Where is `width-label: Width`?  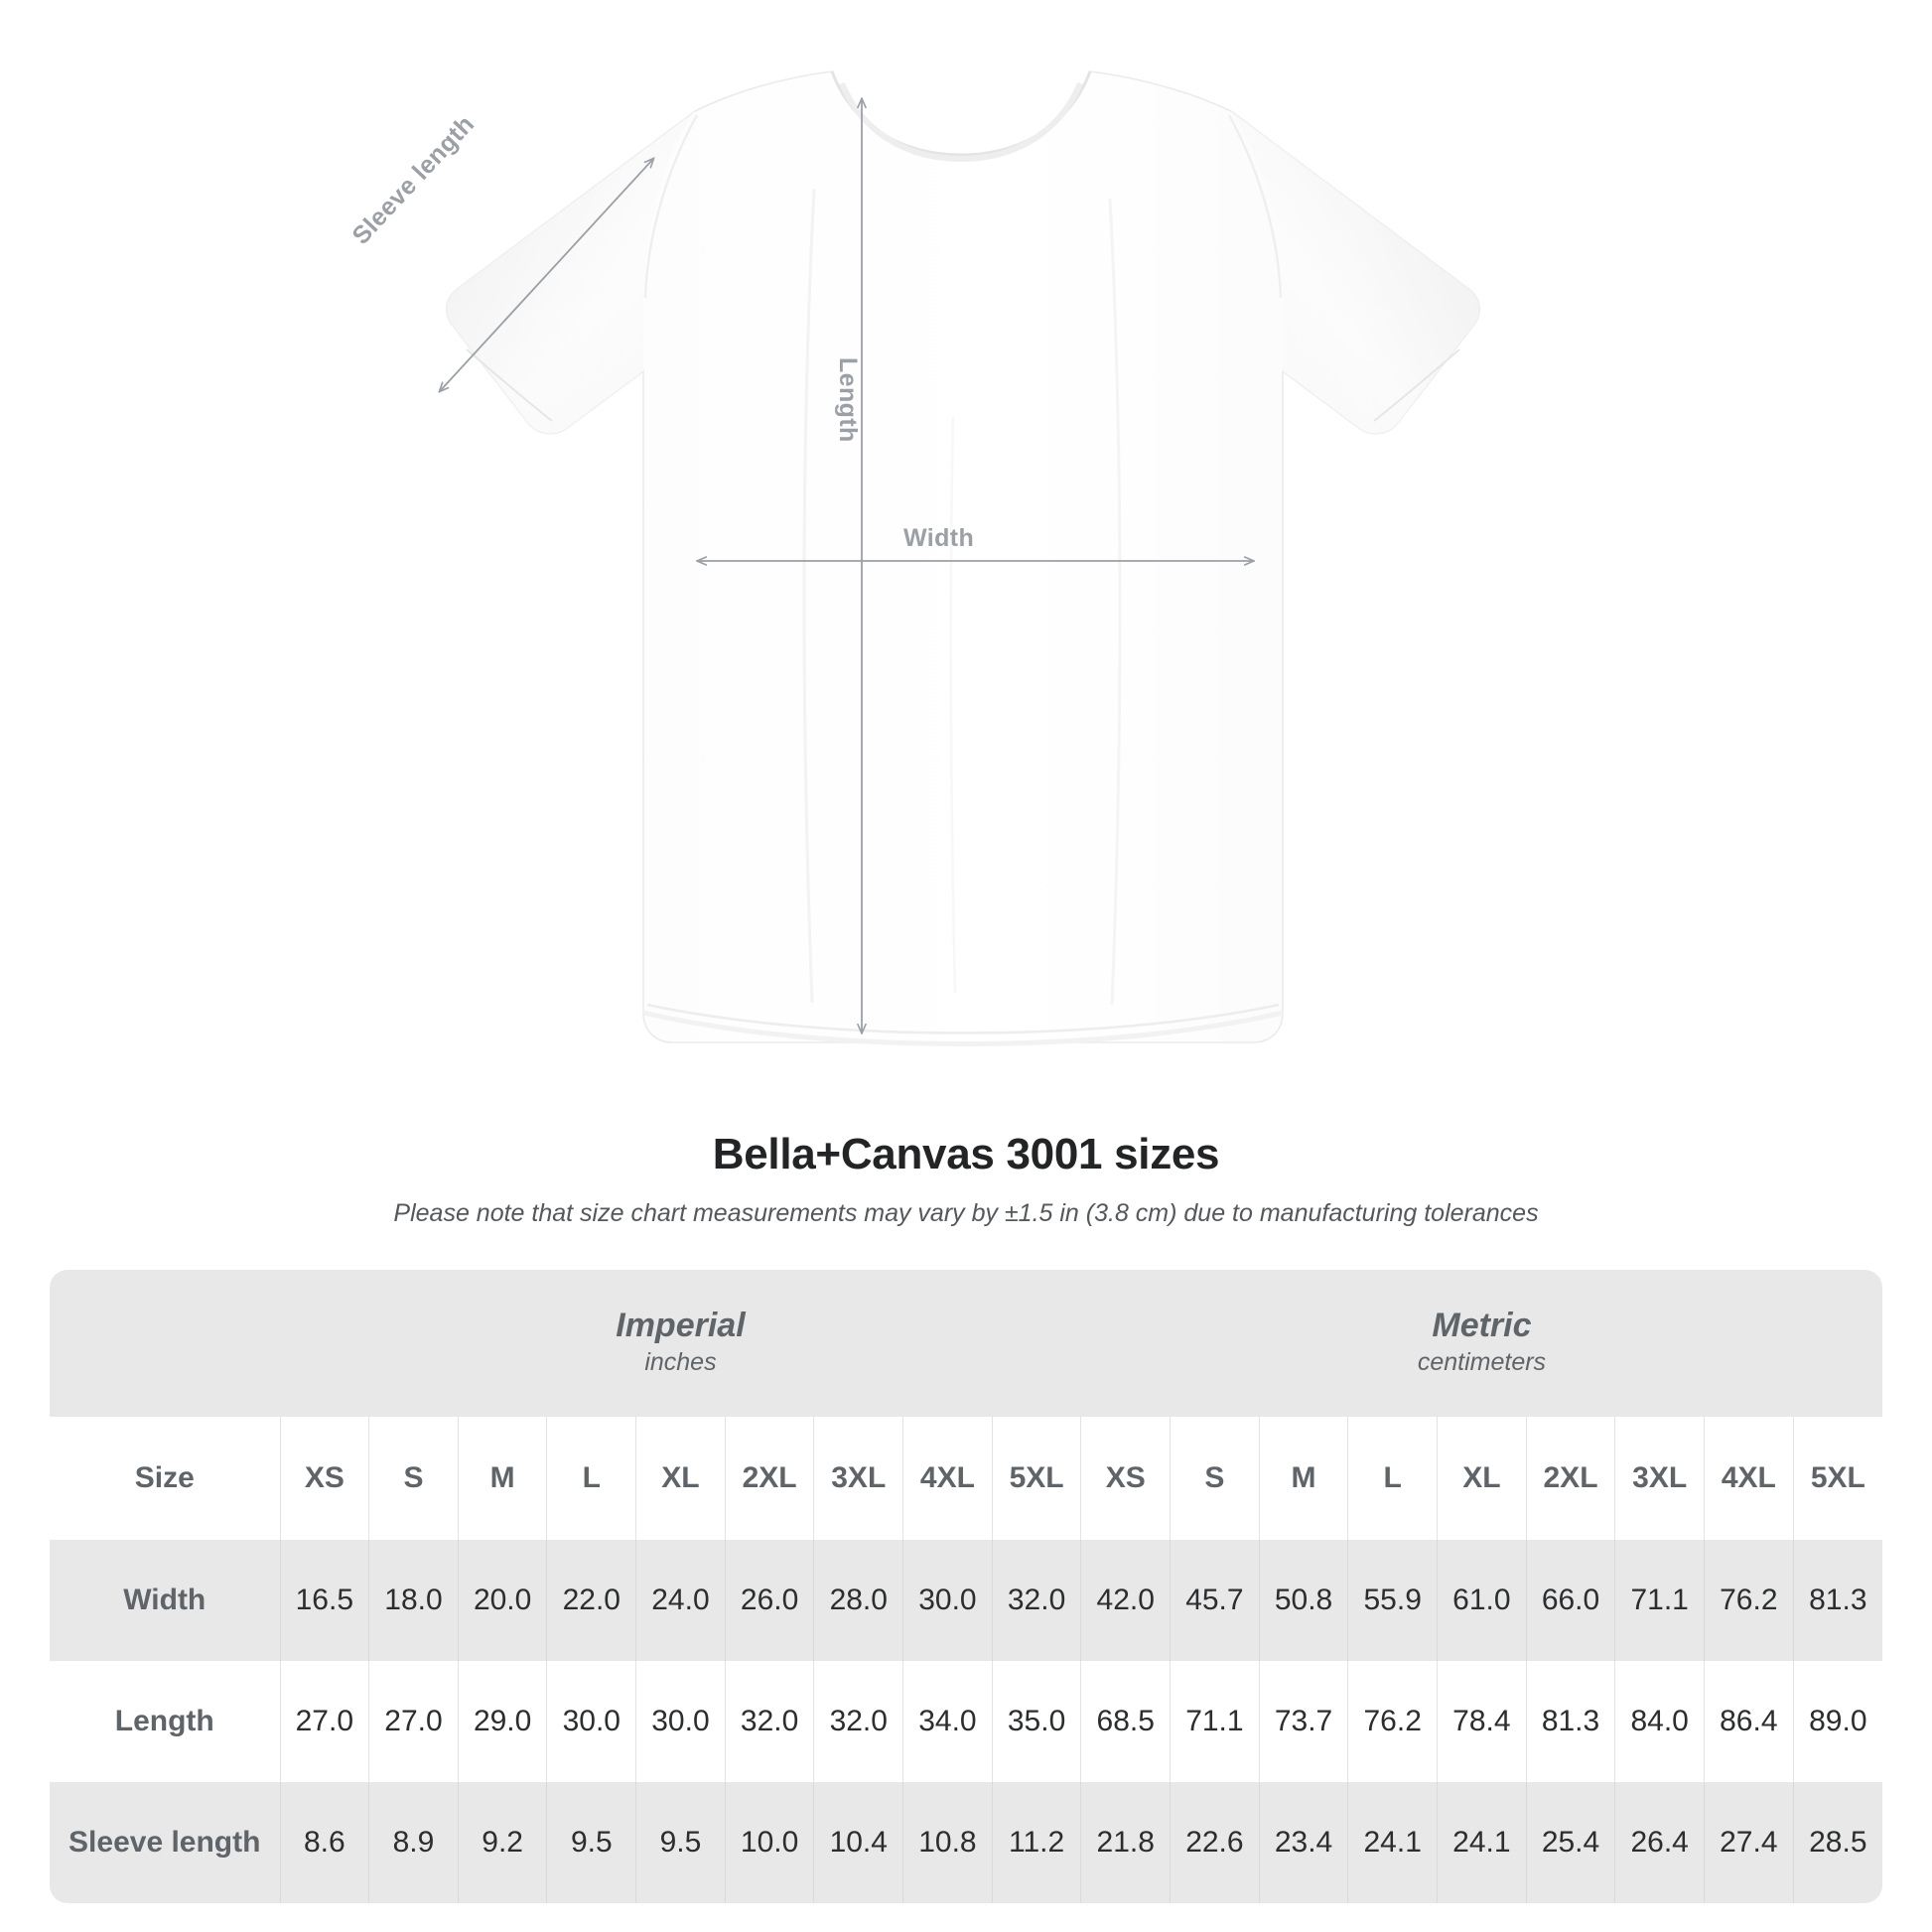
width-label: Width is located at coordinates (939, 538).